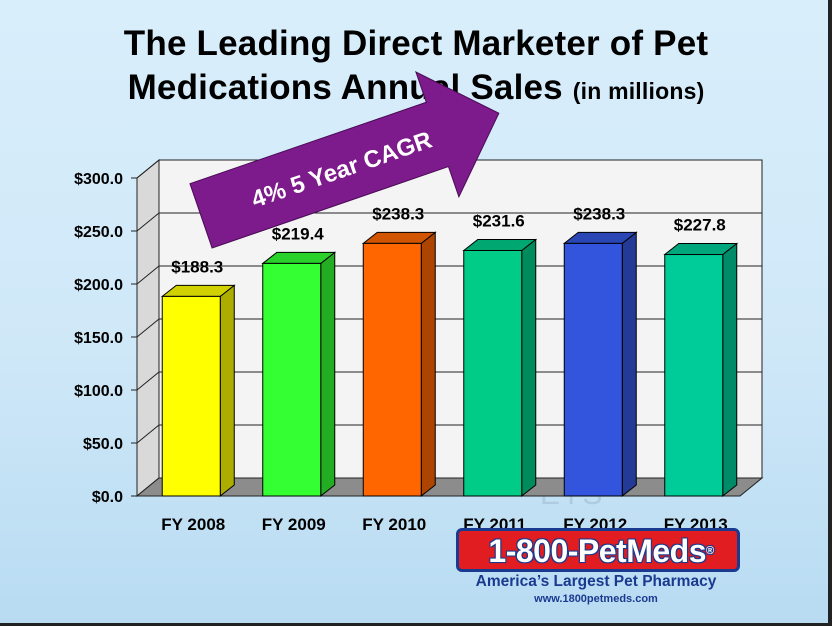  What do you see at coordinates (700, 225) in the screenshot?
I see `bar-value-label: $227.8` at bounding box center [700, 225].